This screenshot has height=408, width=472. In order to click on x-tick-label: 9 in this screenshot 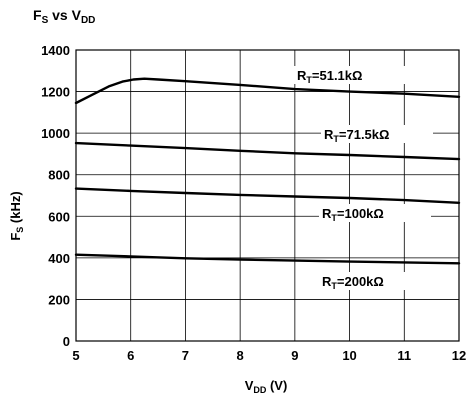, I will do `click(294, 355)`.